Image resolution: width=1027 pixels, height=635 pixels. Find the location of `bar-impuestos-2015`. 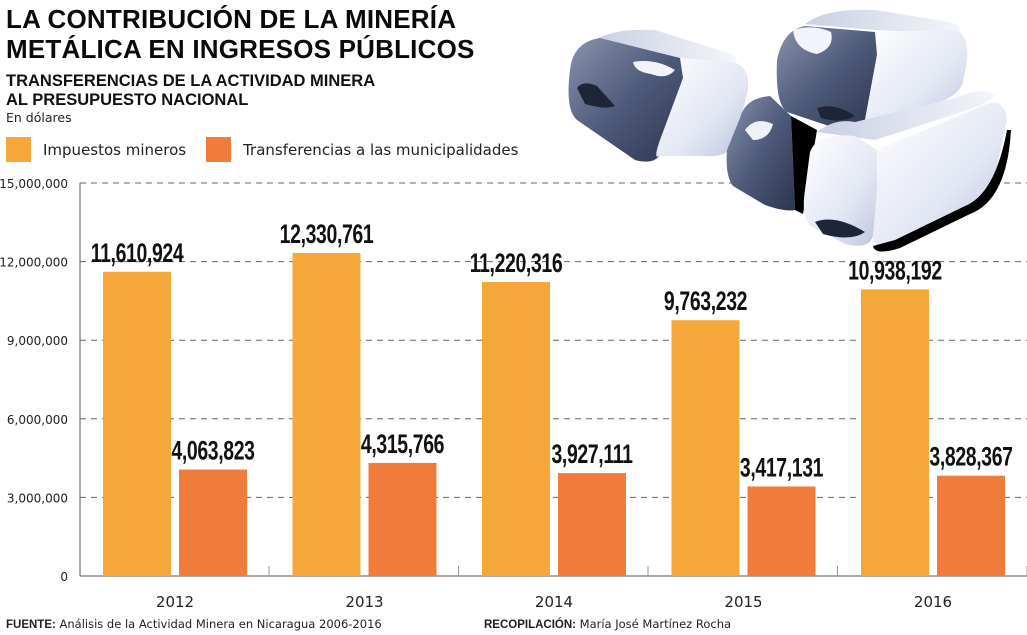

bar-impuestos-2015 is located at coordinates (705, 448).